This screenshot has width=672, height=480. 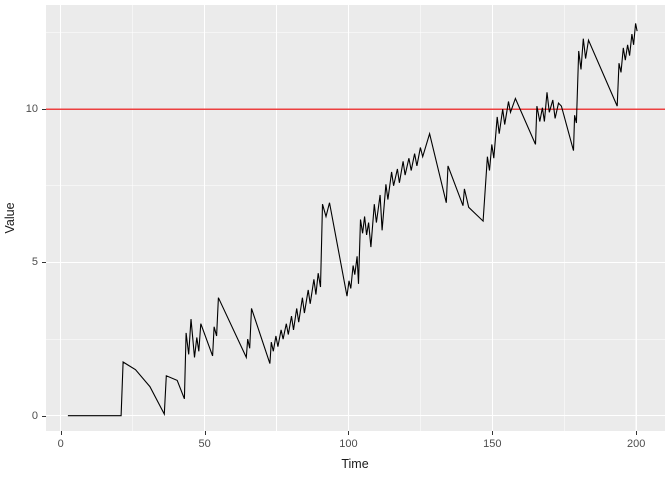 I want to click on x-tick-label: 150, so click(x=492, y=444).